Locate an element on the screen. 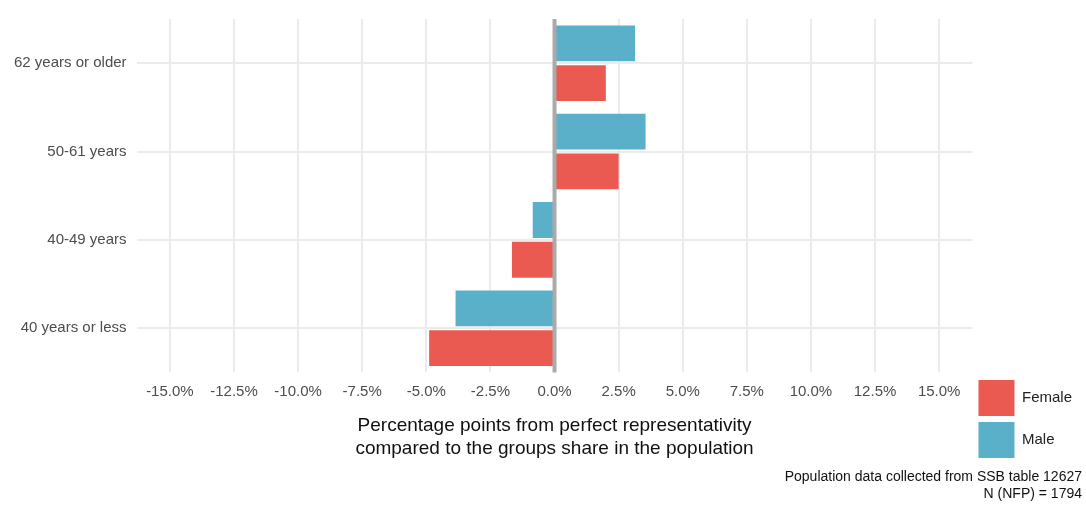 This screenshot has width=1086, height=506. y-tick-label: 40 years or less is located at coordinates (73, 327).